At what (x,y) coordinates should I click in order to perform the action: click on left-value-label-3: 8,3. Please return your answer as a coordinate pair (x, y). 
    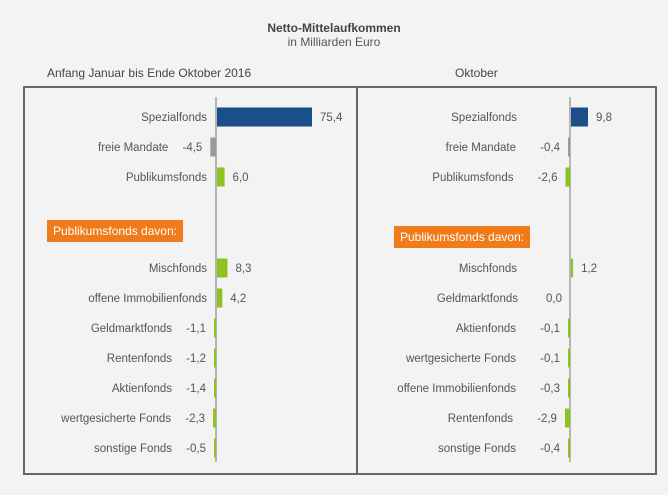
    Looking at the image, I should click on (243, 269).